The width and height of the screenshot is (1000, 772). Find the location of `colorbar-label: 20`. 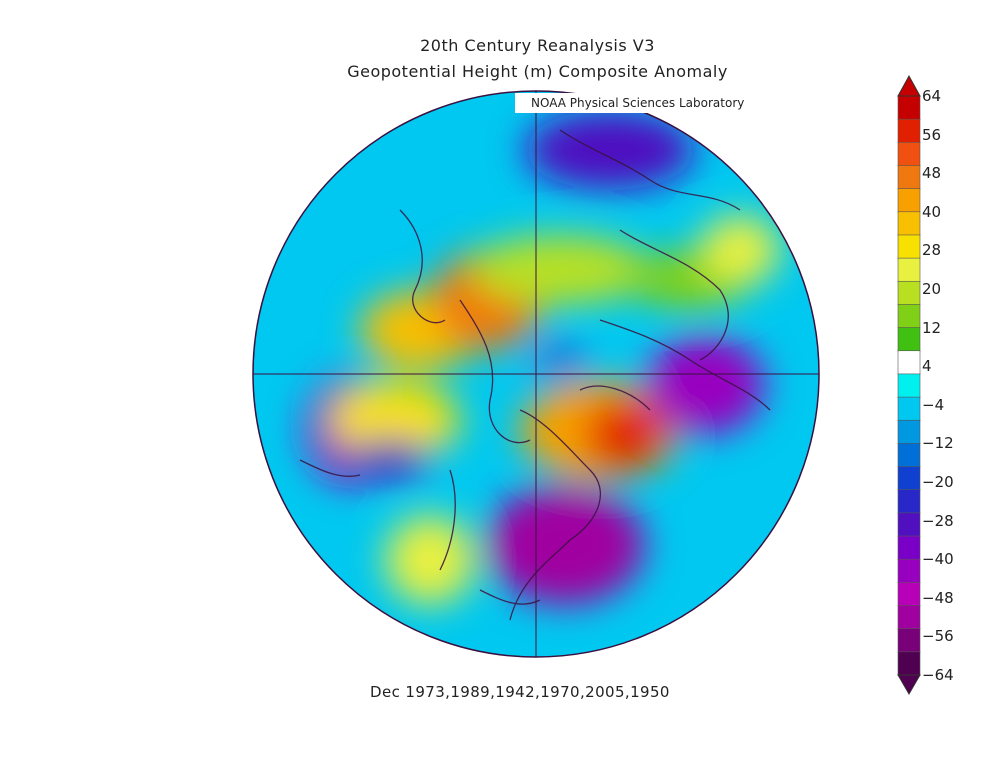

colorbar-label: 20 is located at coordinates (932, 289).